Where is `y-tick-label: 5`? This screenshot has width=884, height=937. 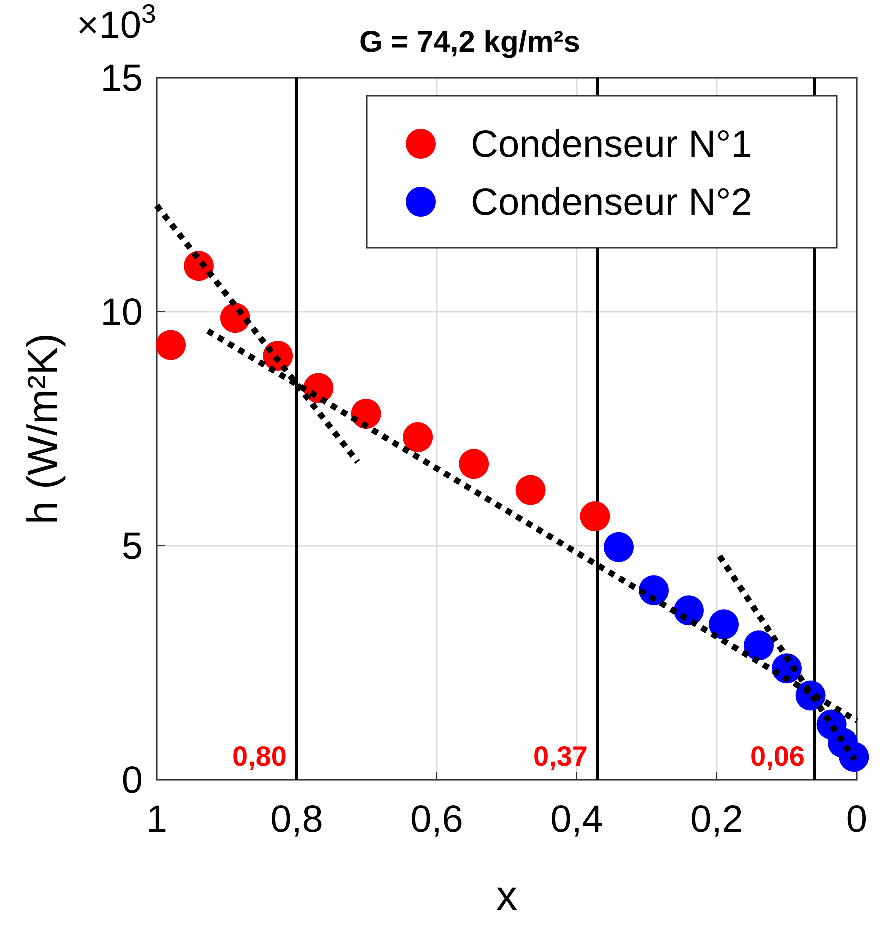
y-tick-label: 5 is located at coordinates (132, 547).